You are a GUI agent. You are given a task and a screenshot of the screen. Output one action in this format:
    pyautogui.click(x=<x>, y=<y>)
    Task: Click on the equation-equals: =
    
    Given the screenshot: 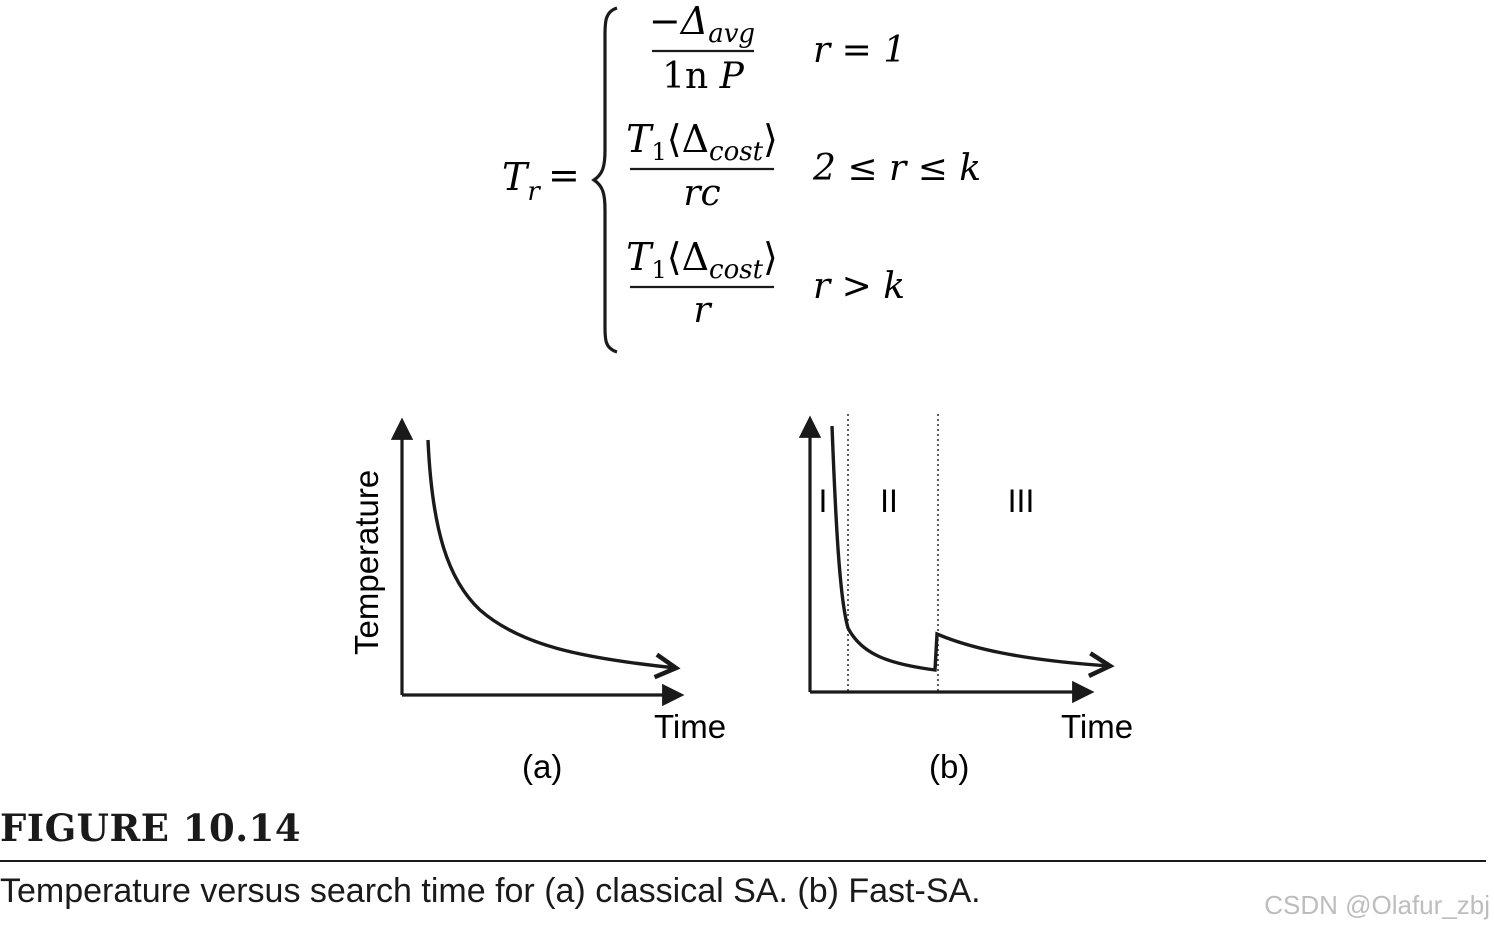 What is the action you would take?
    pyautogui.click(x=564, y=175)
    